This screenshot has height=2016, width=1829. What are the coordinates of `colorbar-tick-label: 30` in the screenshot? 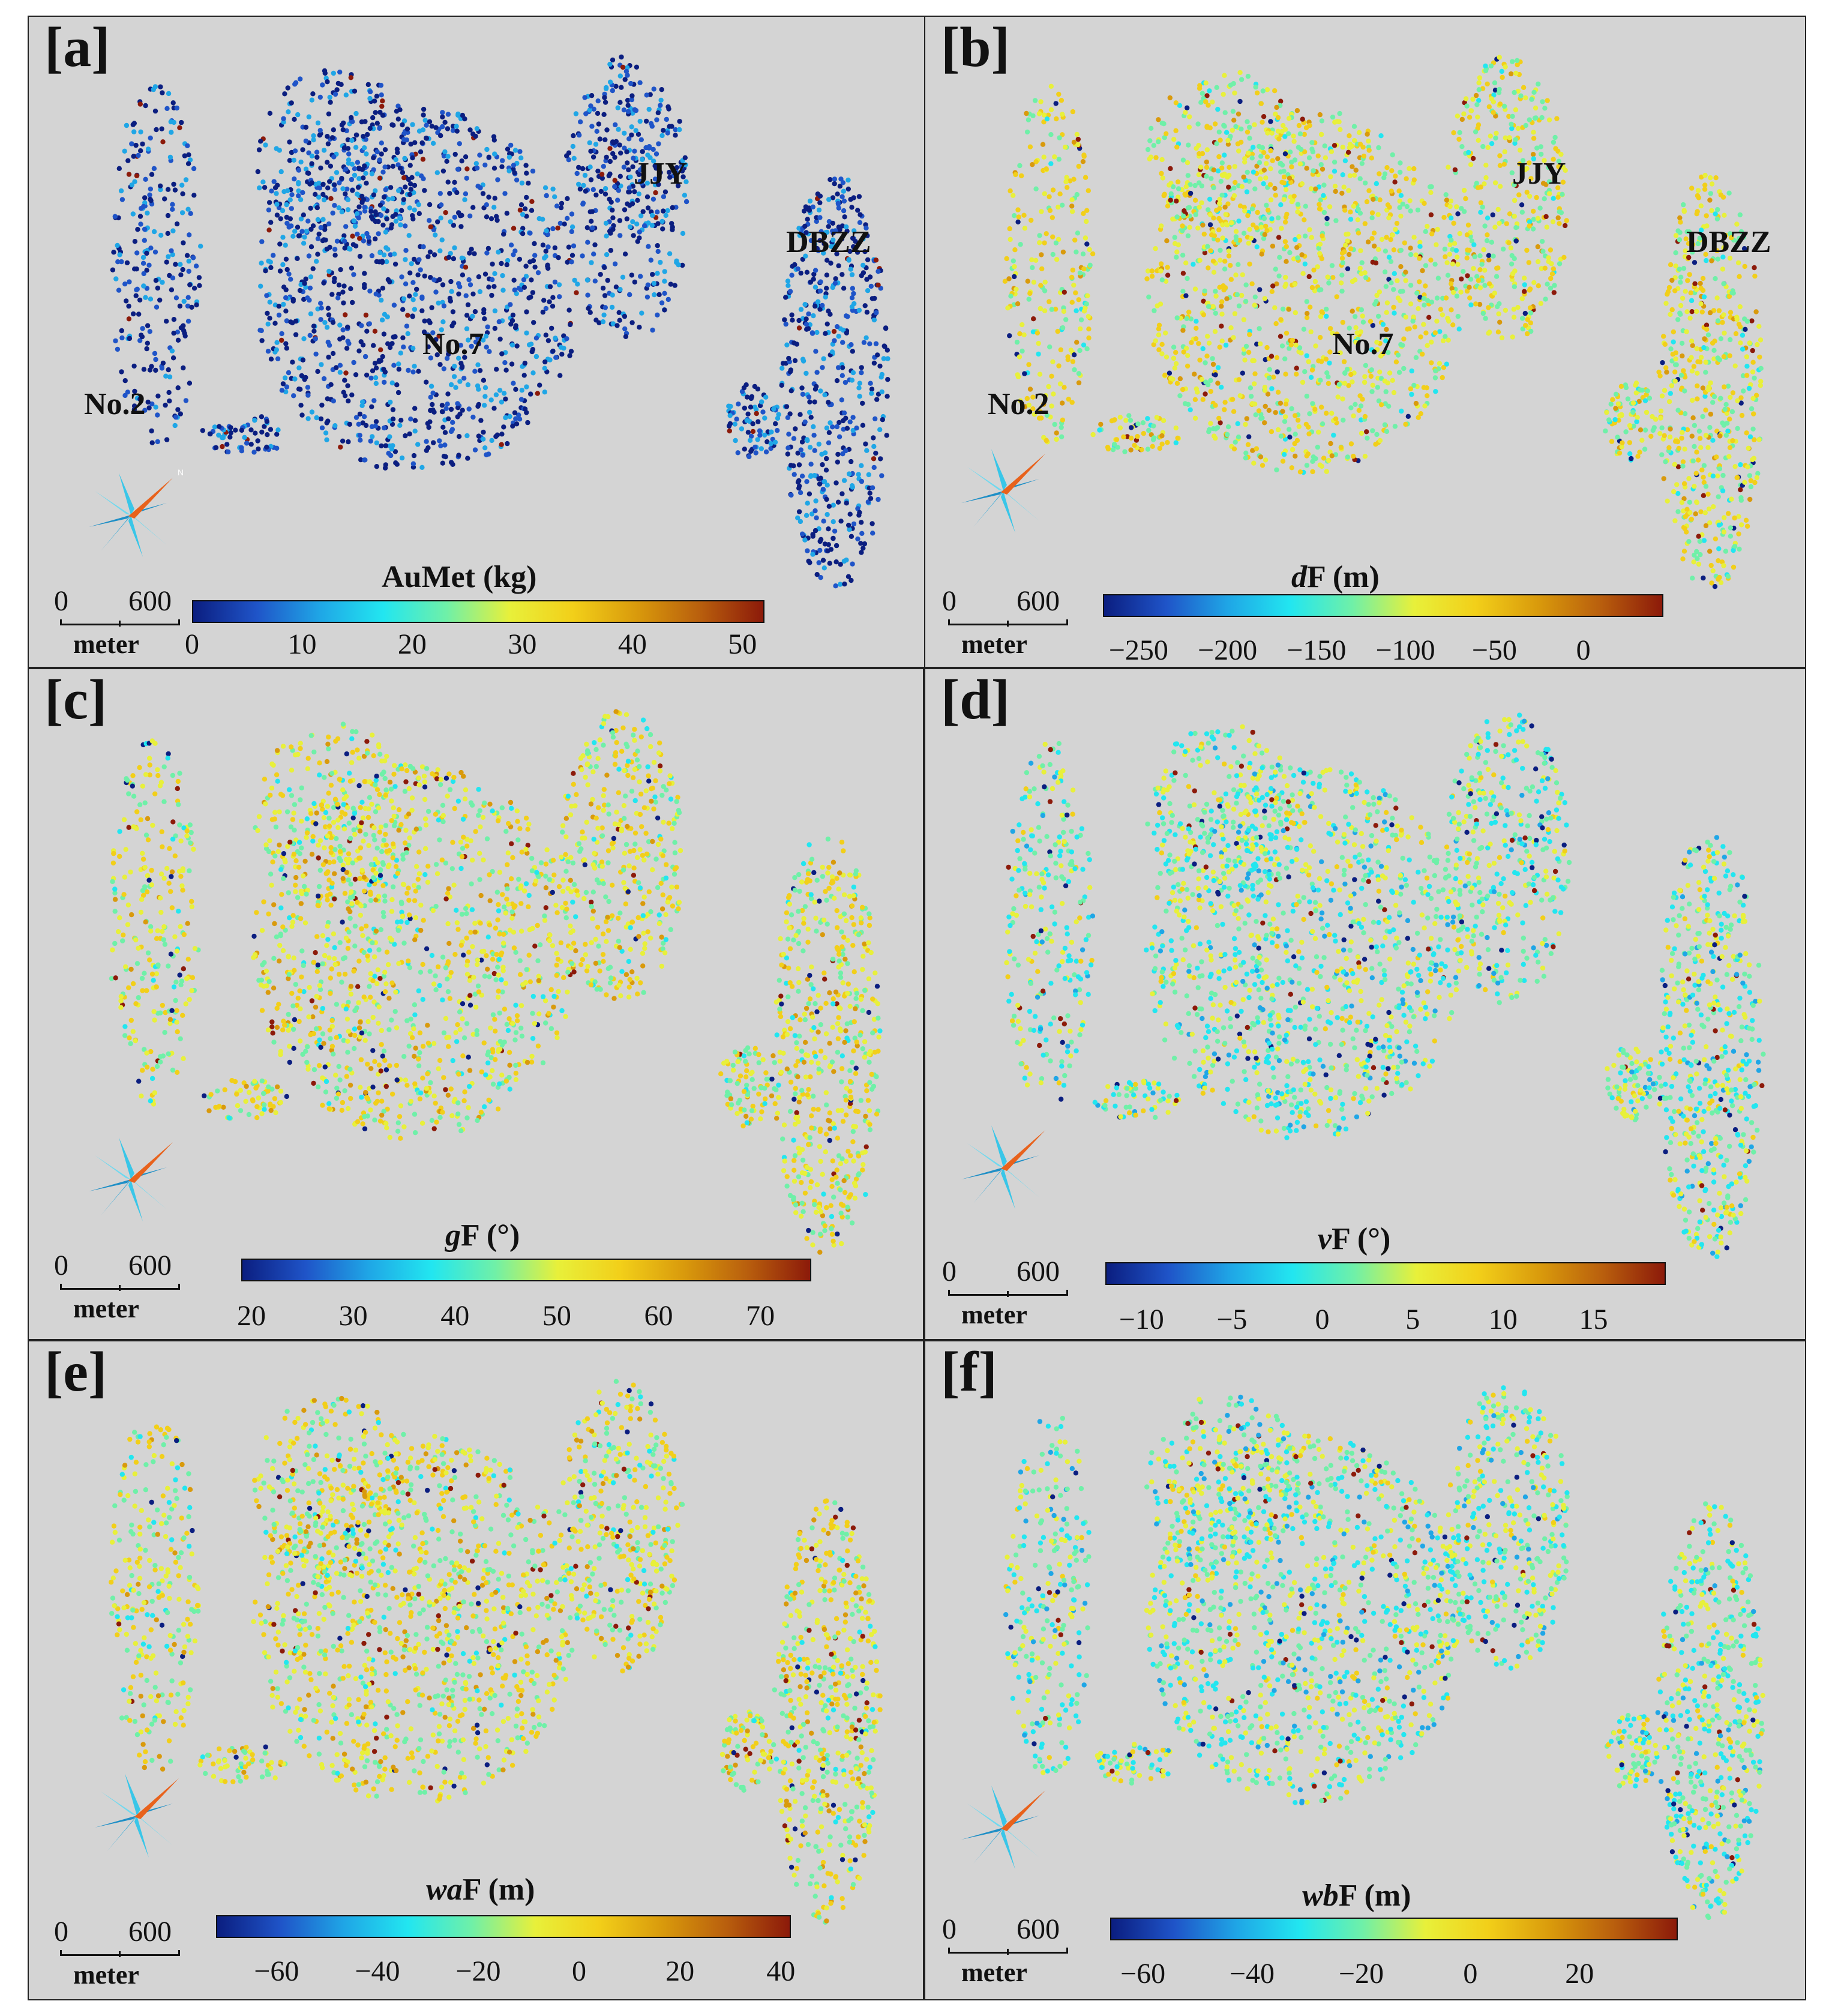 It's located at (353, 1316).